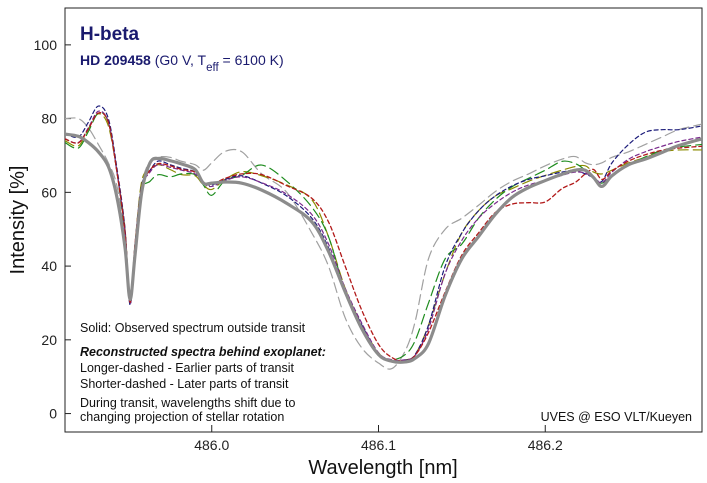 This screenshot has width=707, height=483. Describe the element at coordinates (49, 192) in the screenshot. I see `y-tick-label: 60` at that location.